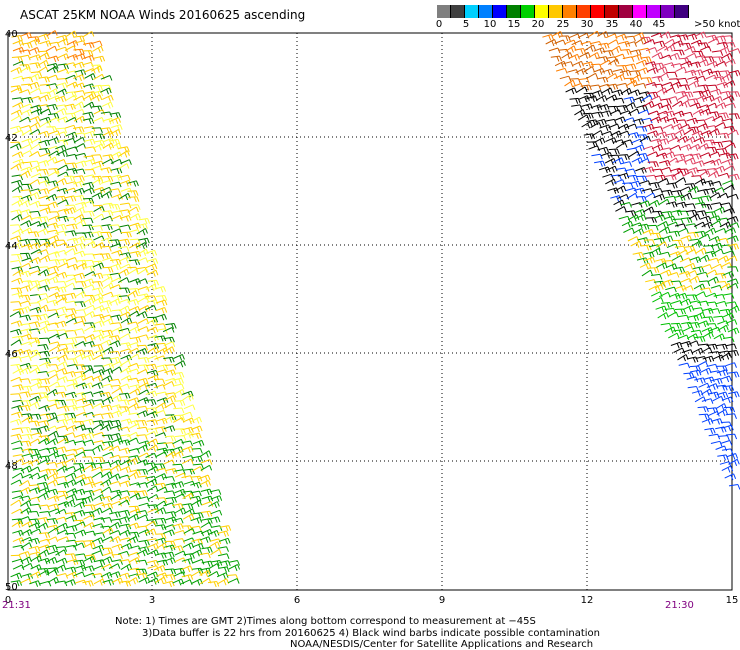 The image size is (740, 650). I want to click on time-label-left: 21:31, so click(16, 605).